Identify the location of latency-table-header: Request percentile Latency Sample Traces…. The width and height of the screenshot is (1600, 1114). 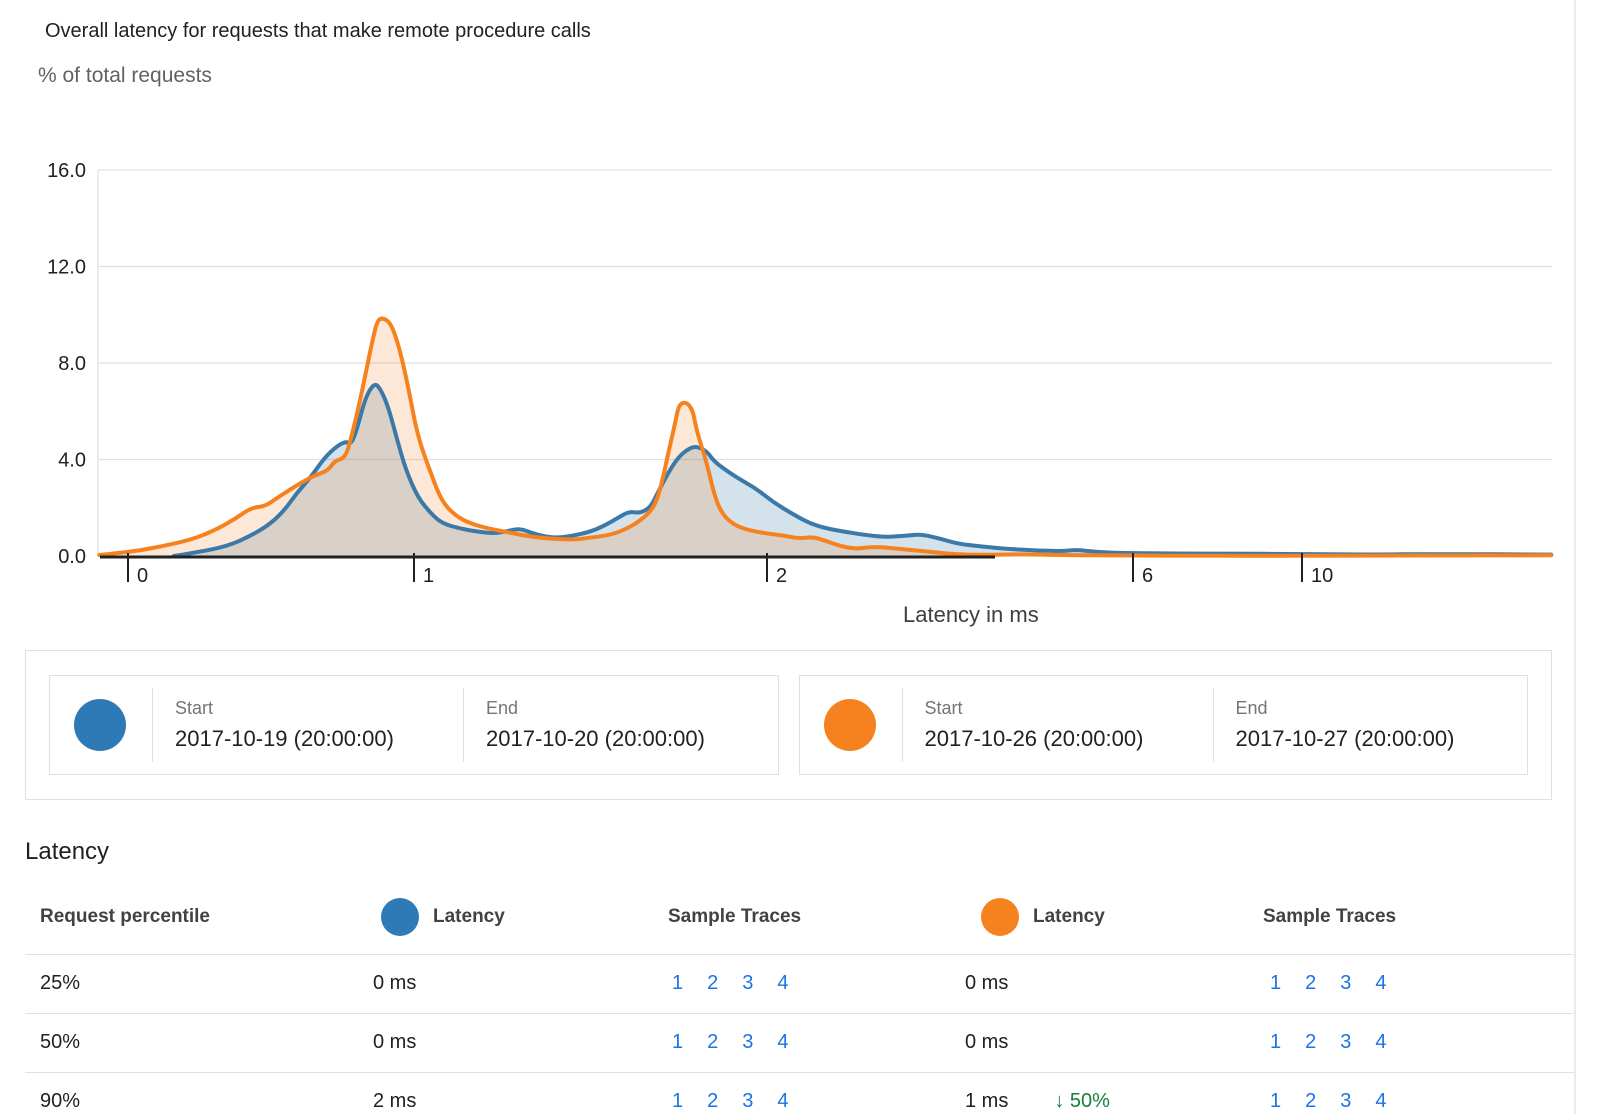
(799, 917).